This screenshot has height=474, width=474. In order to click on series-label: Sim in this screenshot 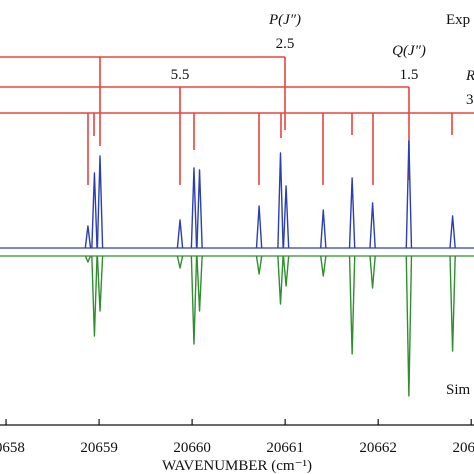, I will do `click(458, 390)`.